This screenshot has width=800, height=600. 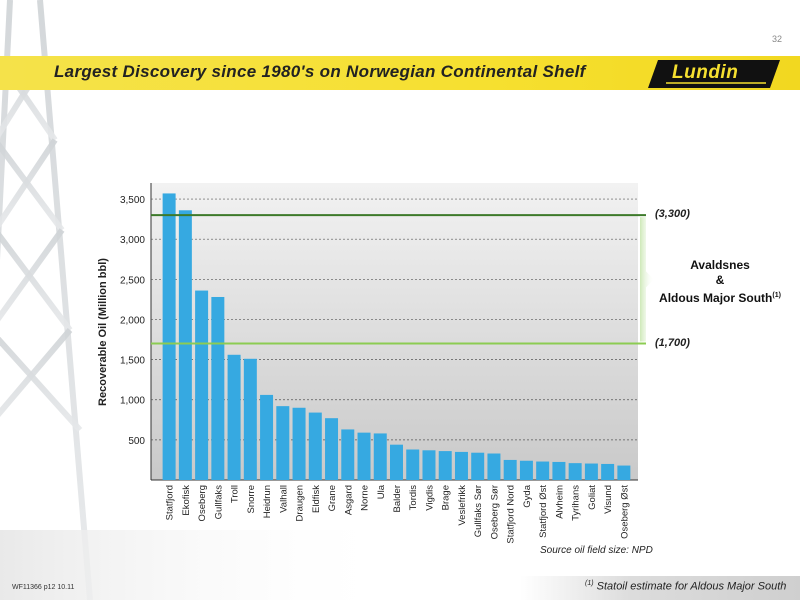 I want to click on x-tick-label: Ula, so click(x=381, y=491).